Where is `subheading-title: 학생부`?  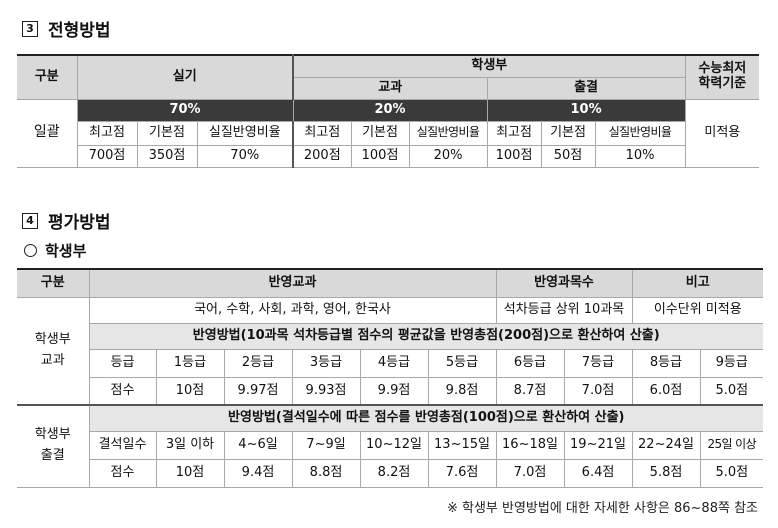 subheading-title: 학생부 is located at coordinates (66, 251).